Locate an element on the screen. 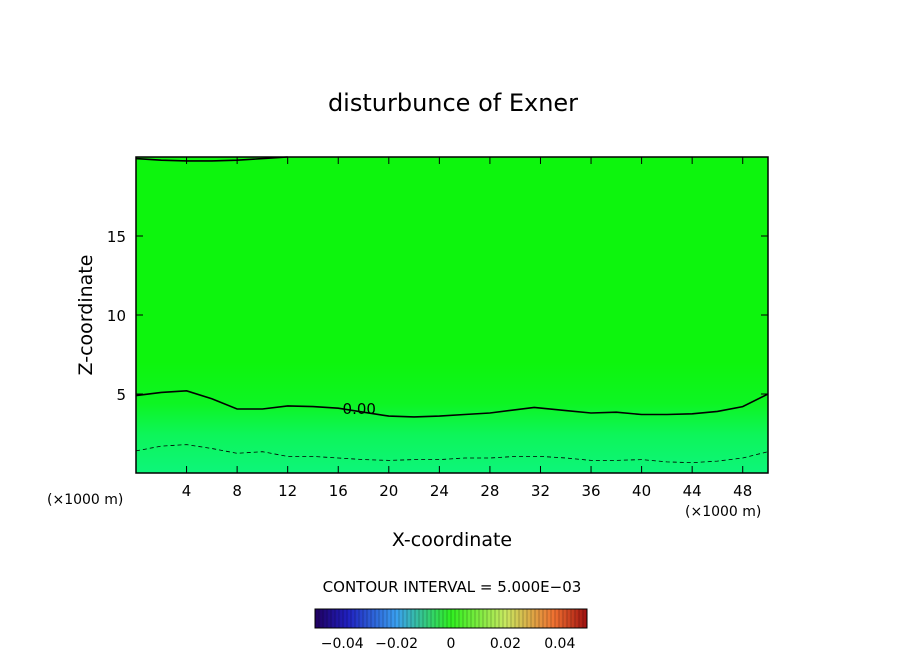 The height and width of the screenshot is (654, 904). x-tick-label: 8 is located at coordinates (237, 491).